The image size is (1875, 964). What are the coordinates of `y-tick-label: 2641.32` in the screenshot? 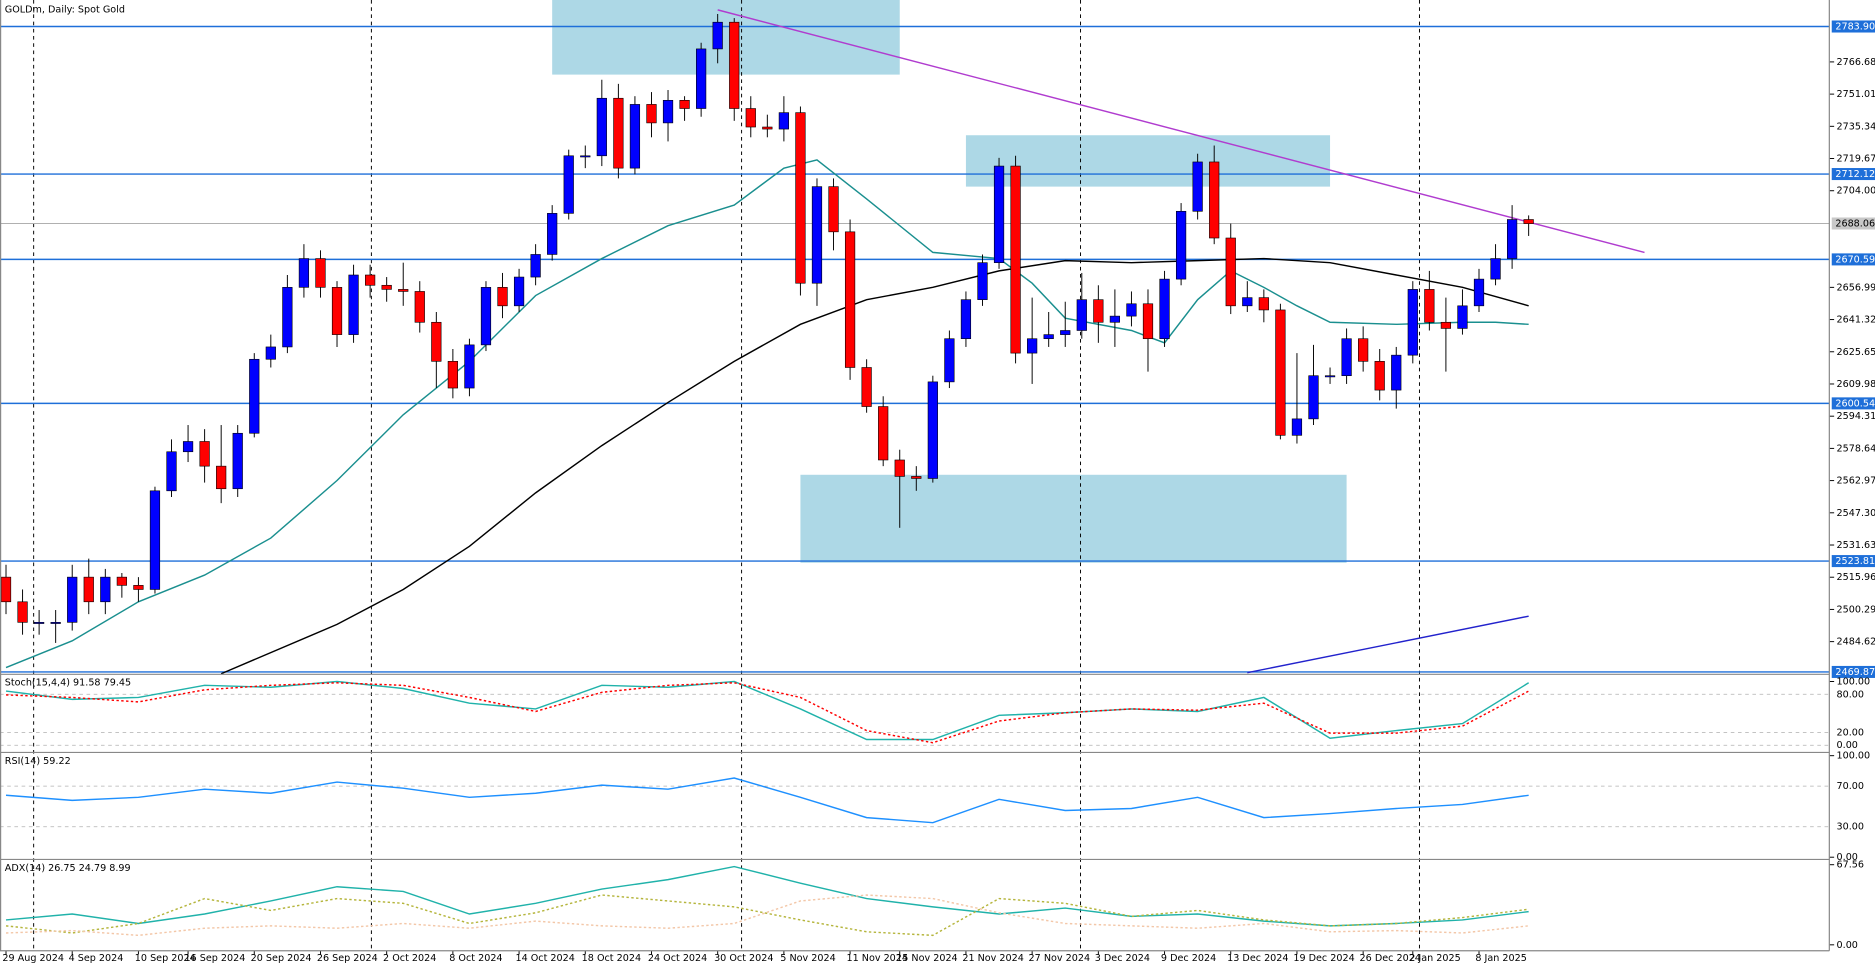 It's located at (1856, 320).